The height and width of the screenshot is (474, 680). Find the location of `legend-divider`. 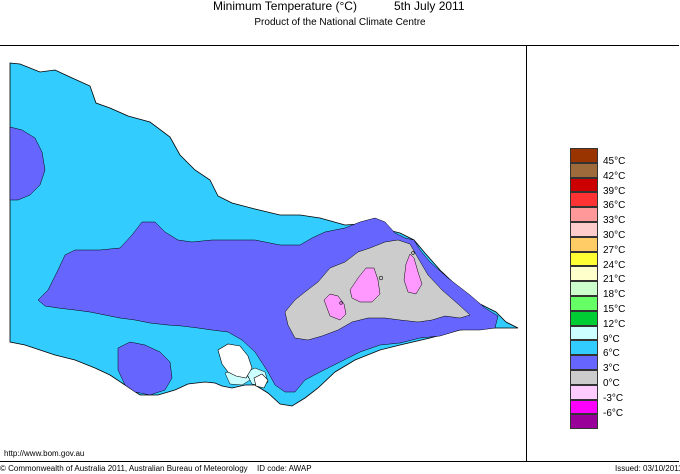

legend-divider is located at coordinates (526, 253).